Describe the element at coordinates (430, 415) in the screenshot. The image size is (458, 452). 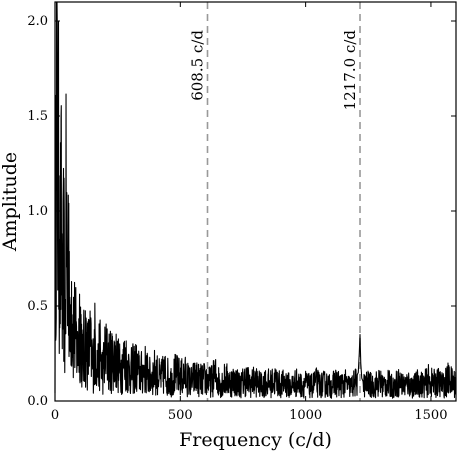
I see `x-tick-label-3: 1500` at that location.